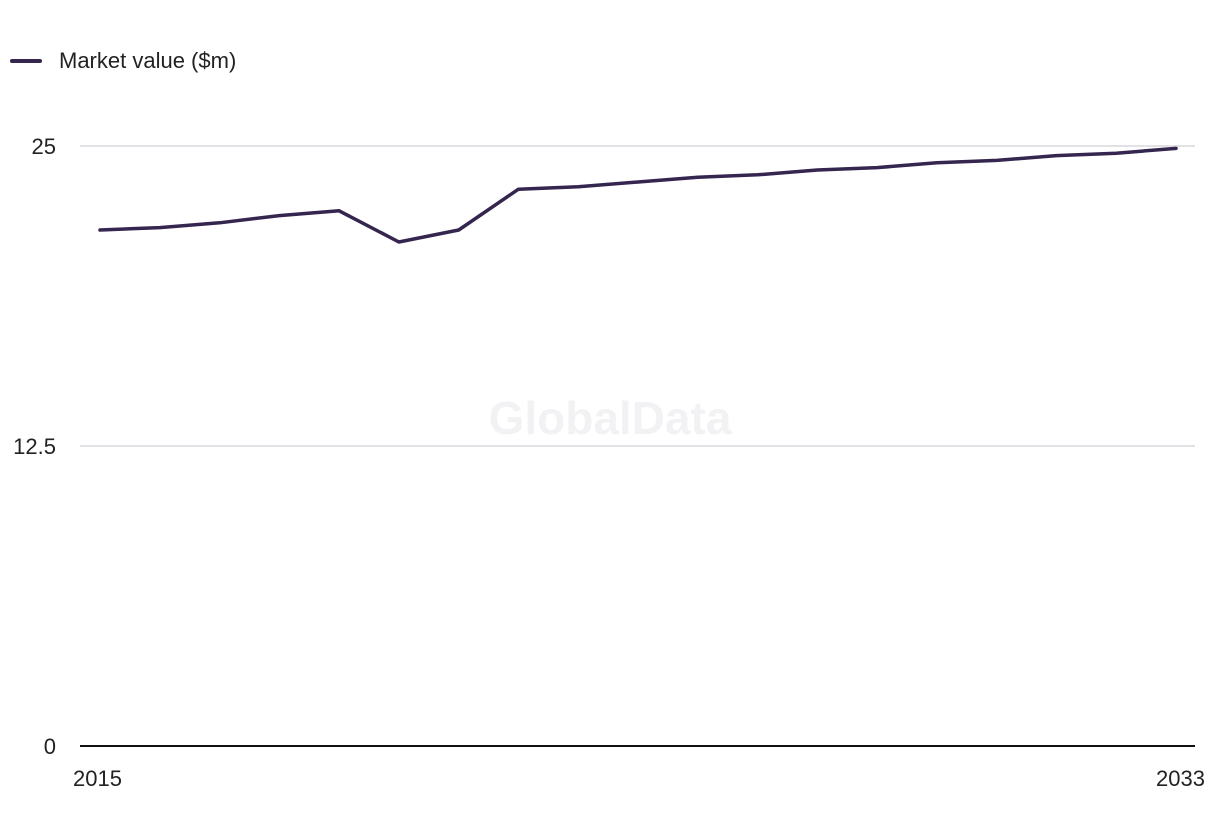 The width and height of the screenshot is (1220, 836). What do you see at coordinates (339, 211) in the screenshot?
I see `data-point-2019` at bounding box center [339, 211].